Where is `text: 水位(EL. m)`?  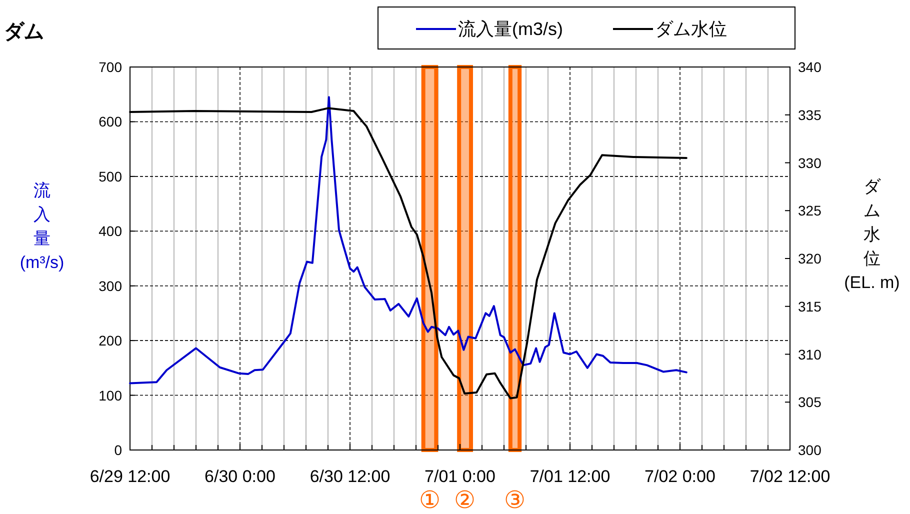 text: 水位(EL. m) is located at coordinates (872, 258).